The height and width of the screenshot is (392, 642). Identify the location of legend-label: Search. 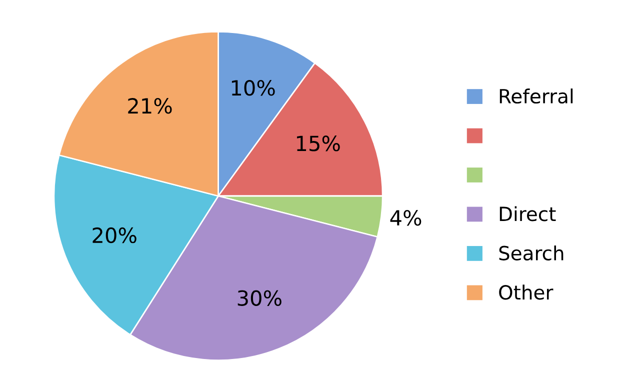
(531, 252).